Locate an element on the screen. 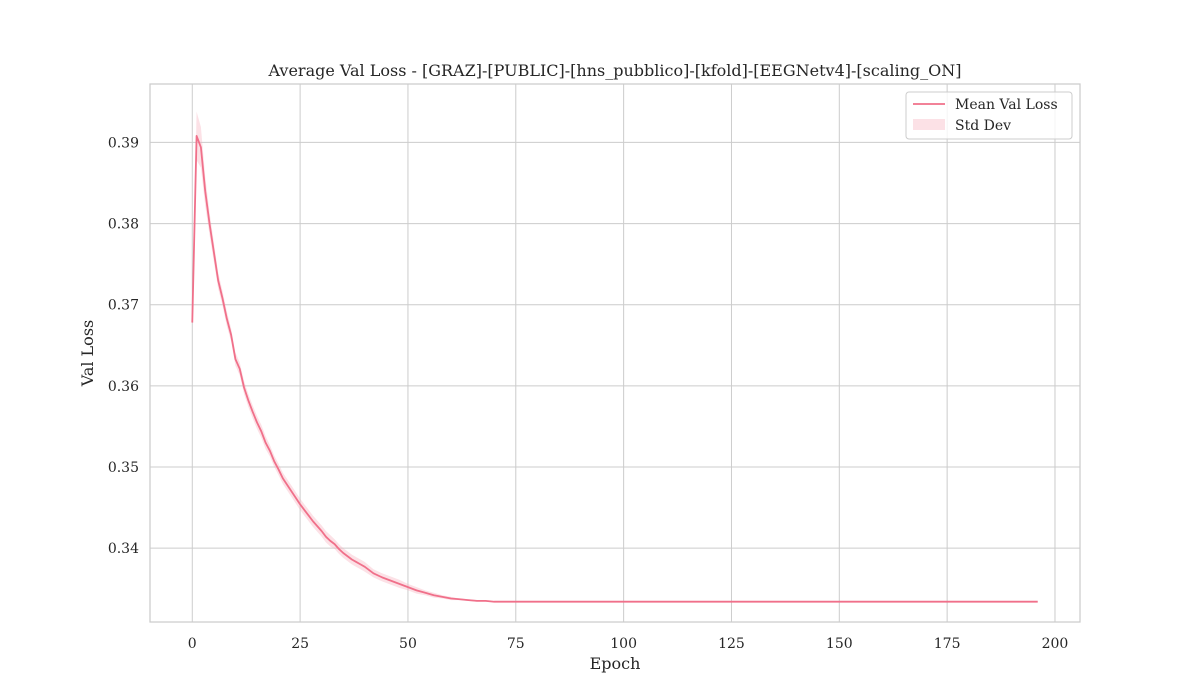 The width and height of the screenshot is (1200, 700). legend-std-label: Std Dev is located at coordinates (983, 126).